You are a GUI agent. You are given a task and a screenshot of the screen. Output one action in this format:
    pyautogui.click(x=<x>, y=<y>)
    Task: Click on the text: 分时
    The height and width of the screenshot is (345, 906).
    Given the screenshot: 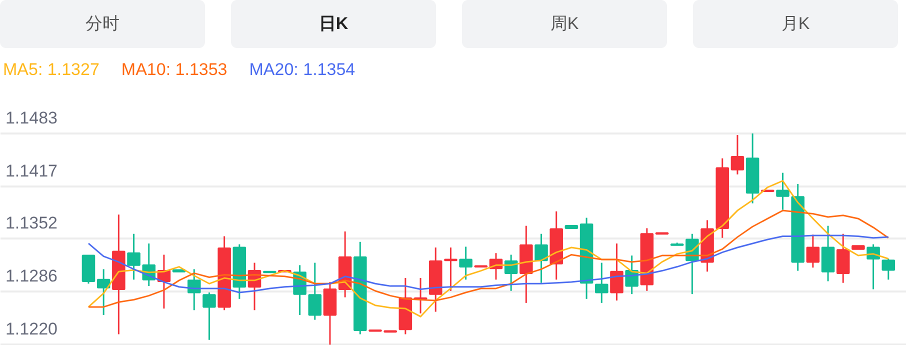 What is the action you would take?
    pyautogui.click(x=102, y=24)
    